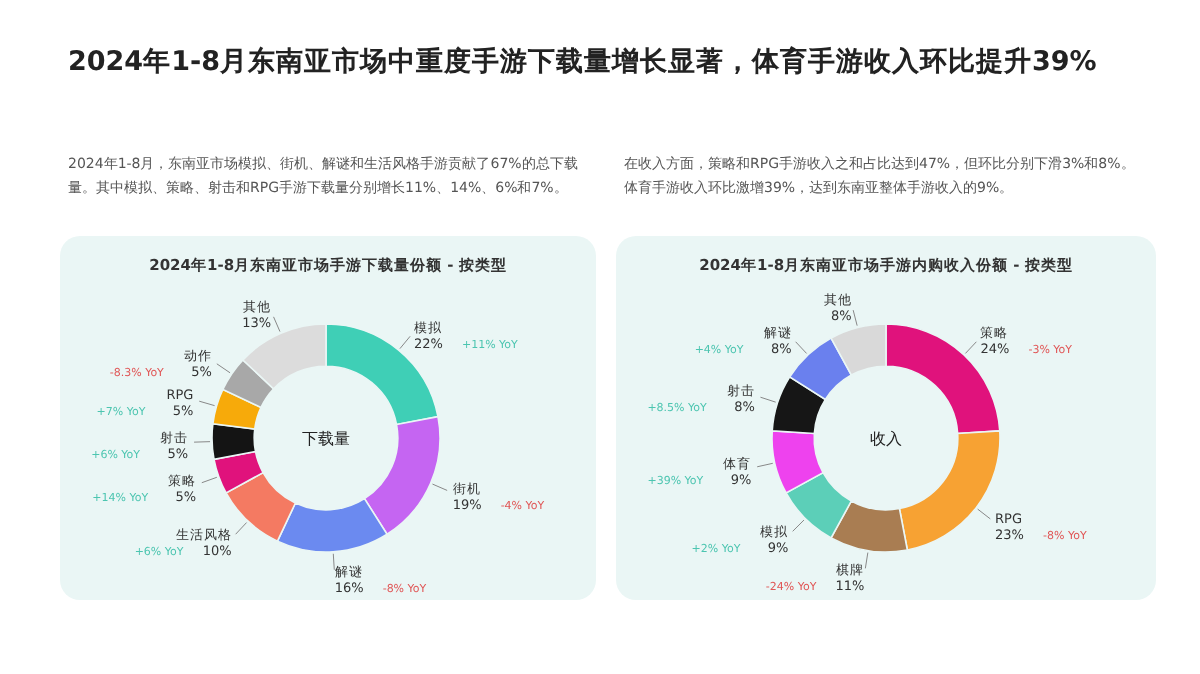  What do you see at coordinates (582, 62) in the screenshot?
I see `text: 2024年1-8月东南亚市场中重度手游下载量增长显著，体育手游收入环比提升39%` at bounding box center [582, 62].